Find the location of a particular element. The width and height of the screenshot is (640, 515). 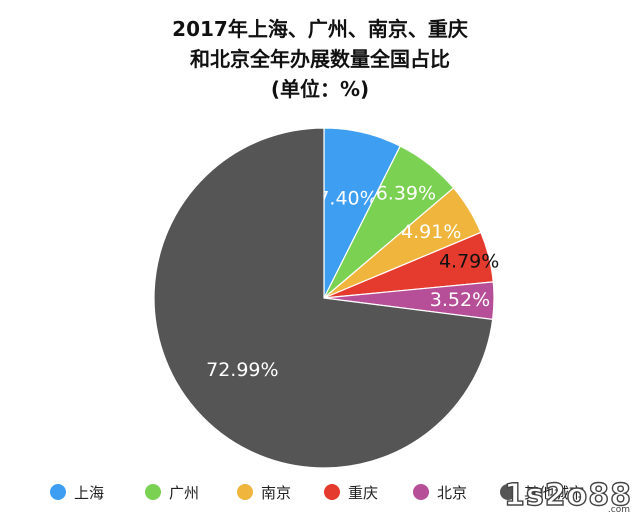

pie-data-label-5: 72.99% is located at coordinates (242, 370).